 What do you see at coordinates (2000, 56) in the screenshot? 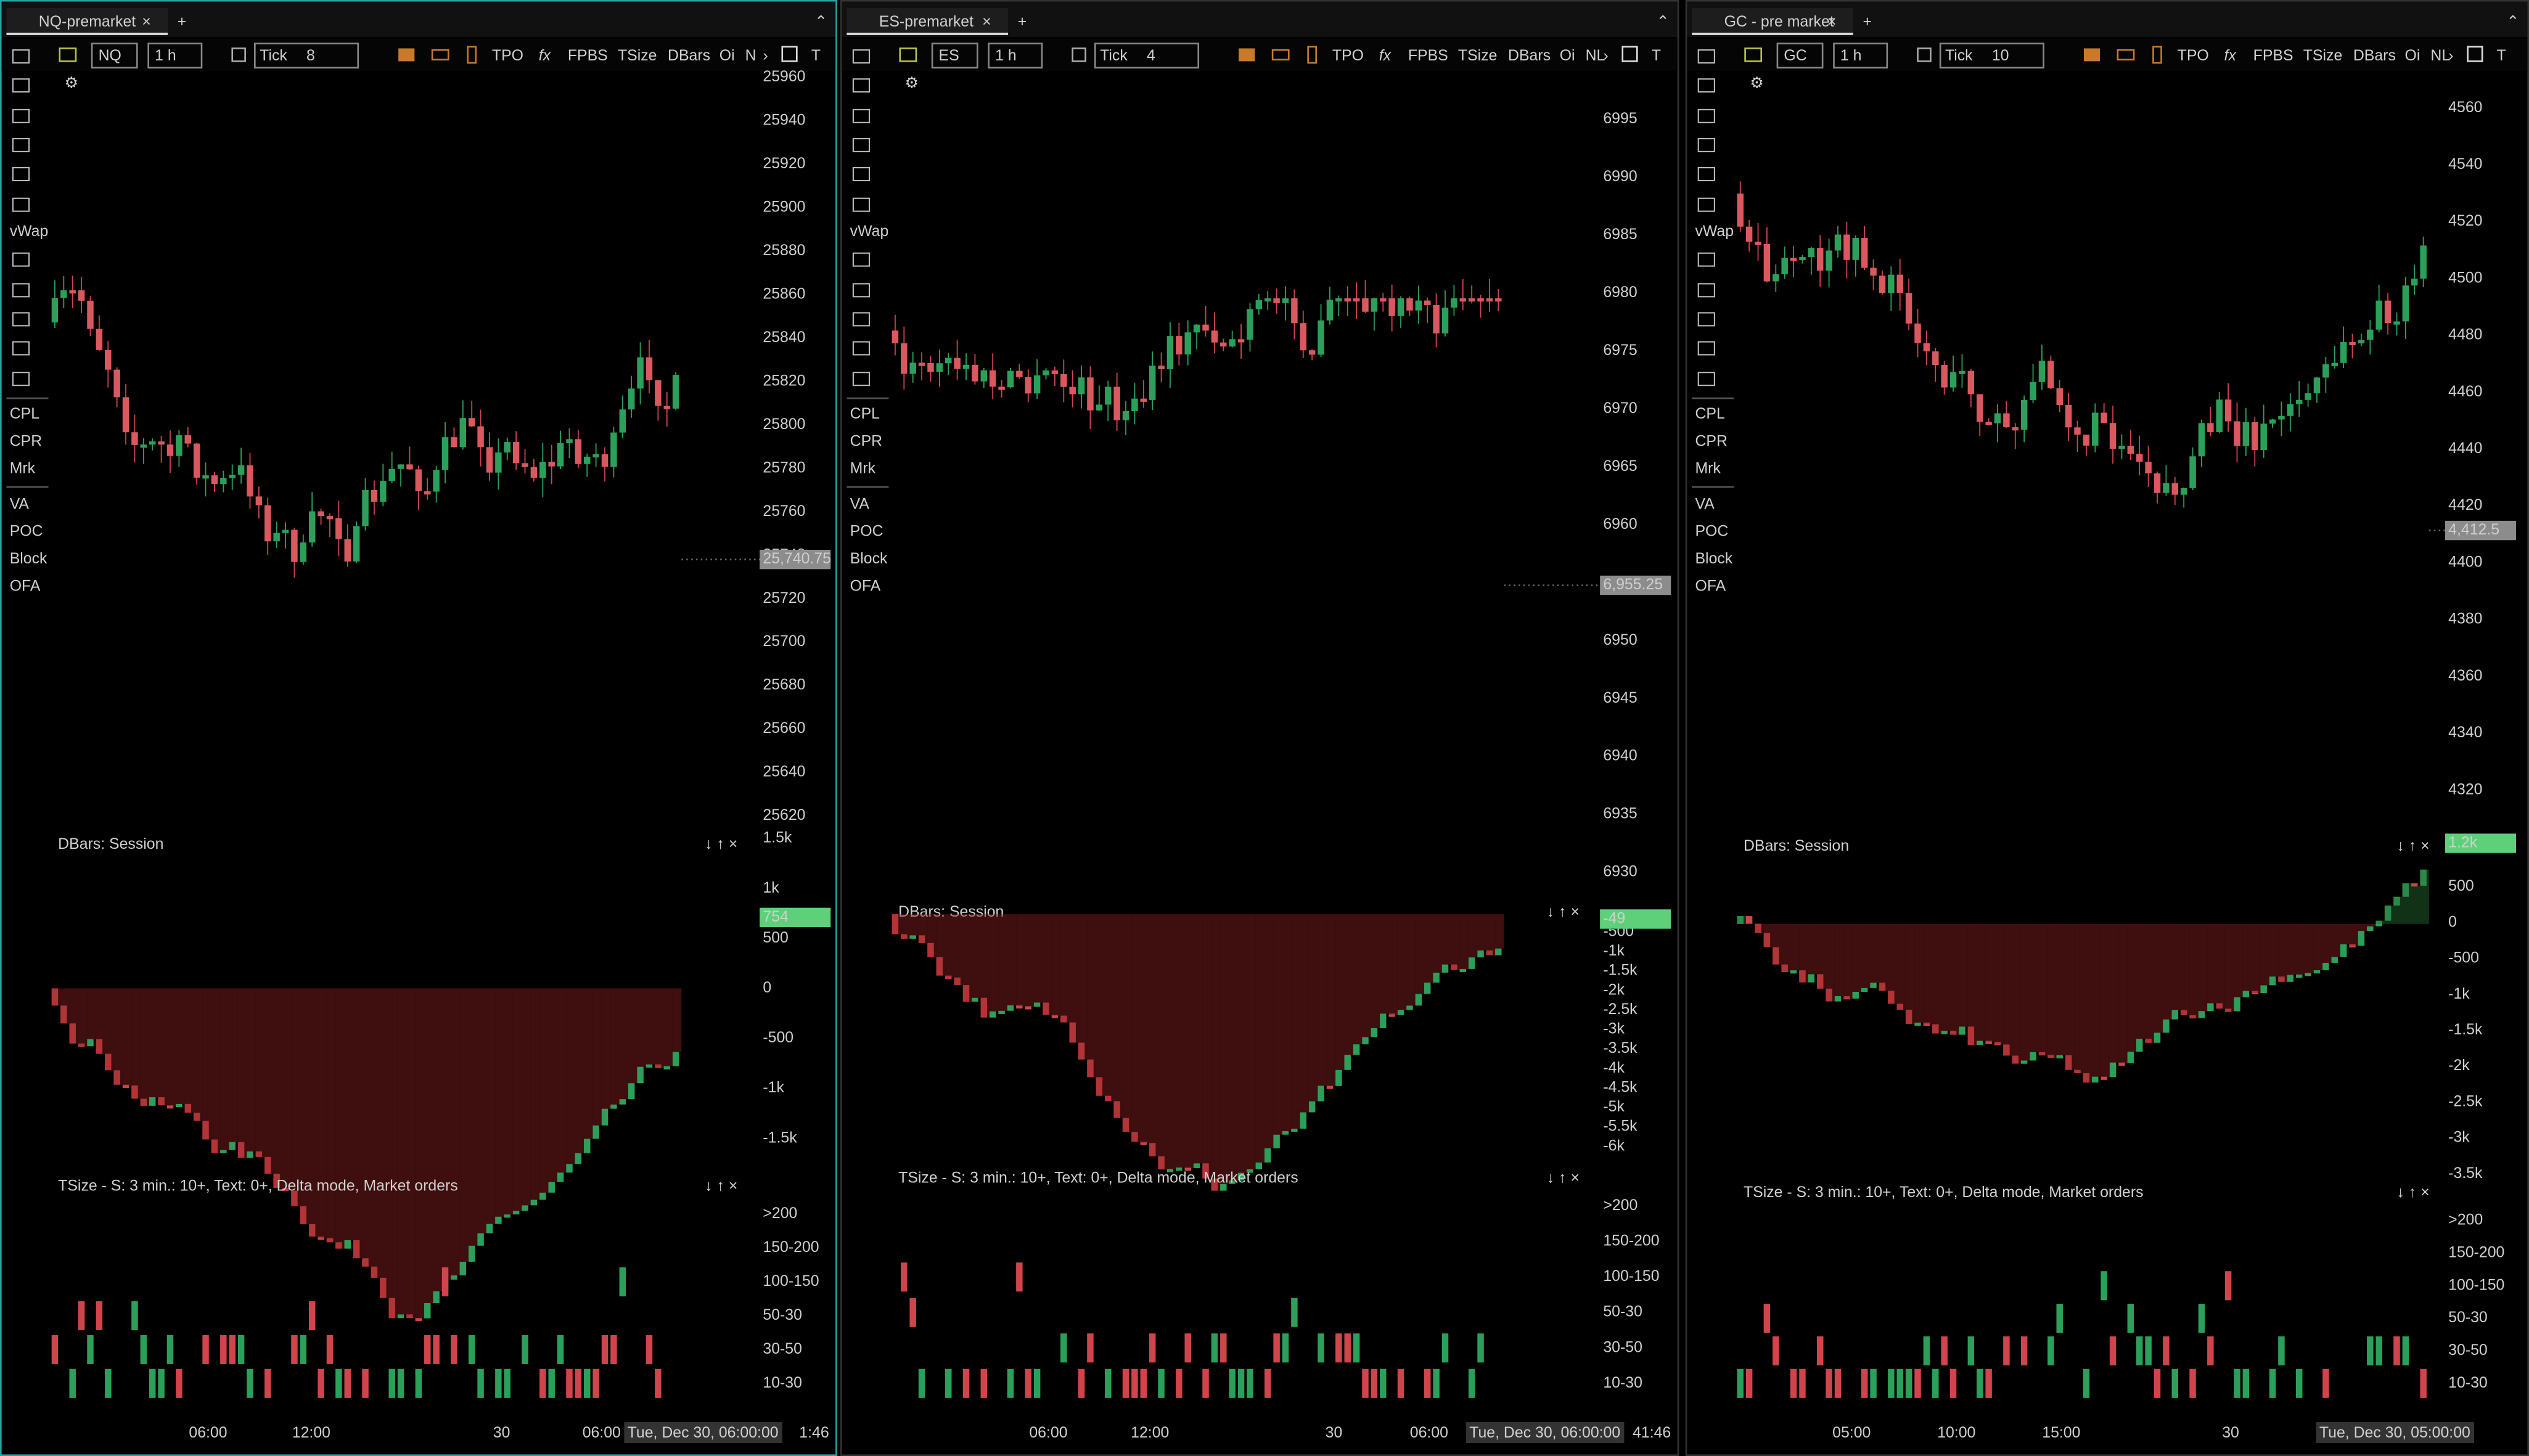
I see `tick-value: 10` at bounding box center [2000, 56].